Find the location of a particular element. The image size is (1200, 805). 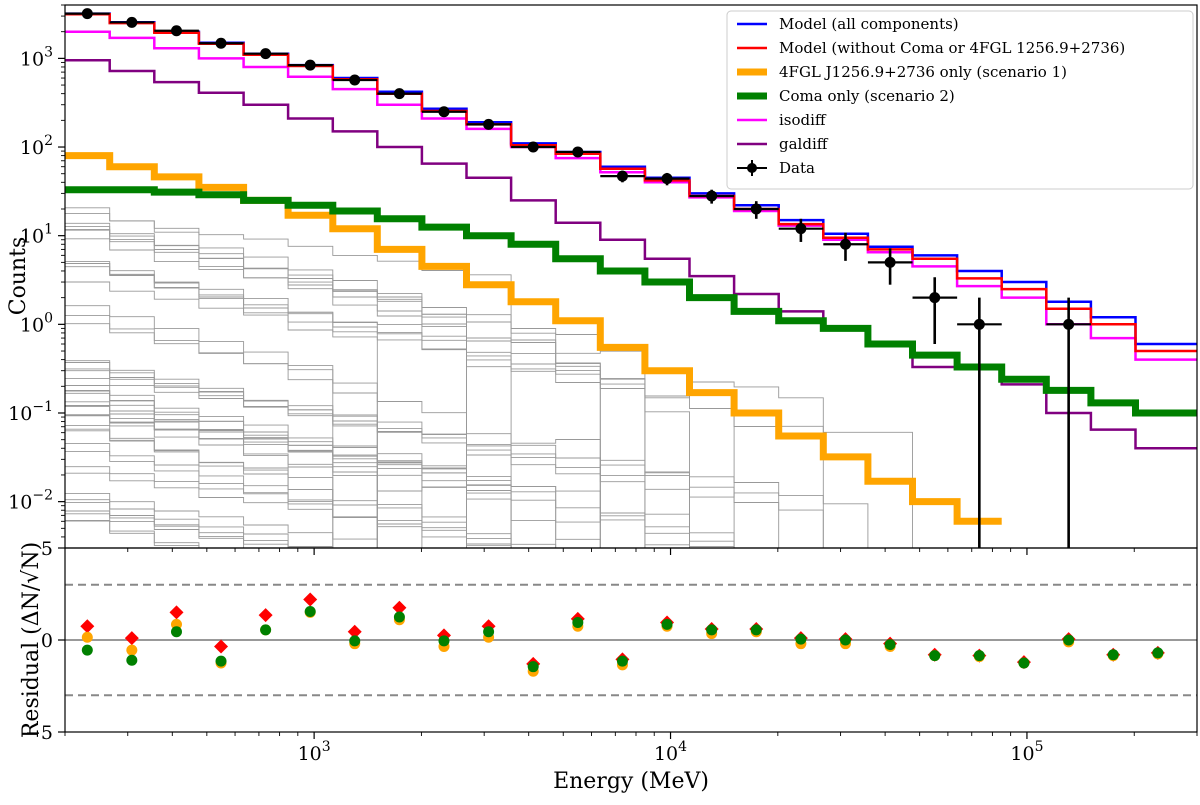

counts-y-ticks: 10⁻² 10⁻¹ 10⁰ 10¹ 10² 10³ is located at coordinates (36, 276).